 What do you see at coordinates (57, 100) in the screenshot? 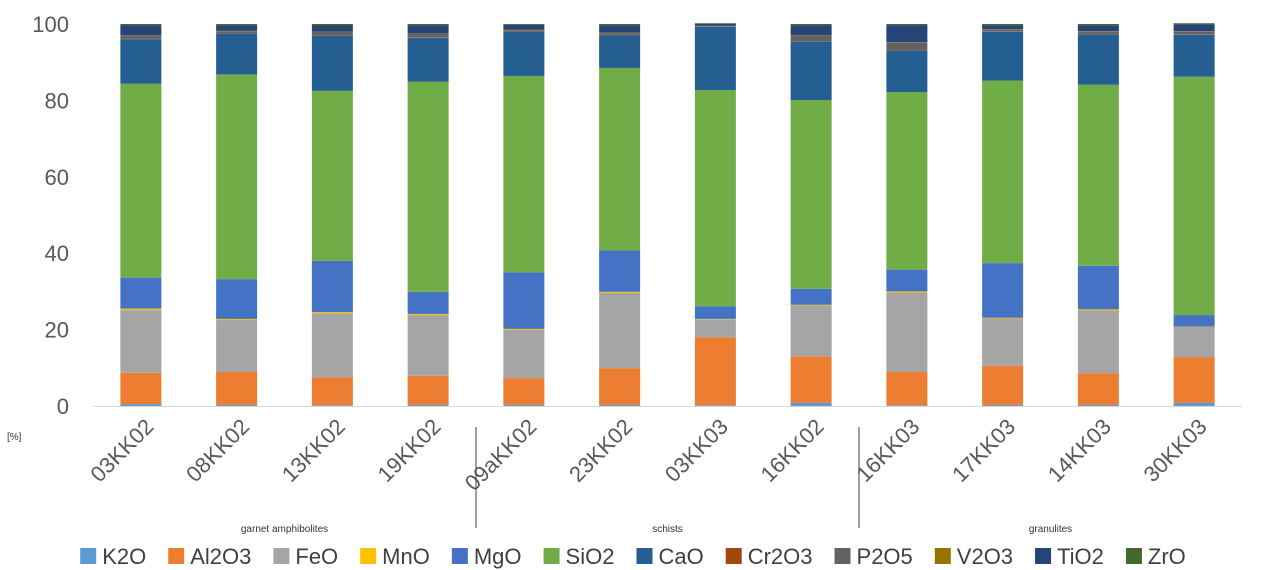
I see `y-tick-label: 80` at bounding box center [57, 100].